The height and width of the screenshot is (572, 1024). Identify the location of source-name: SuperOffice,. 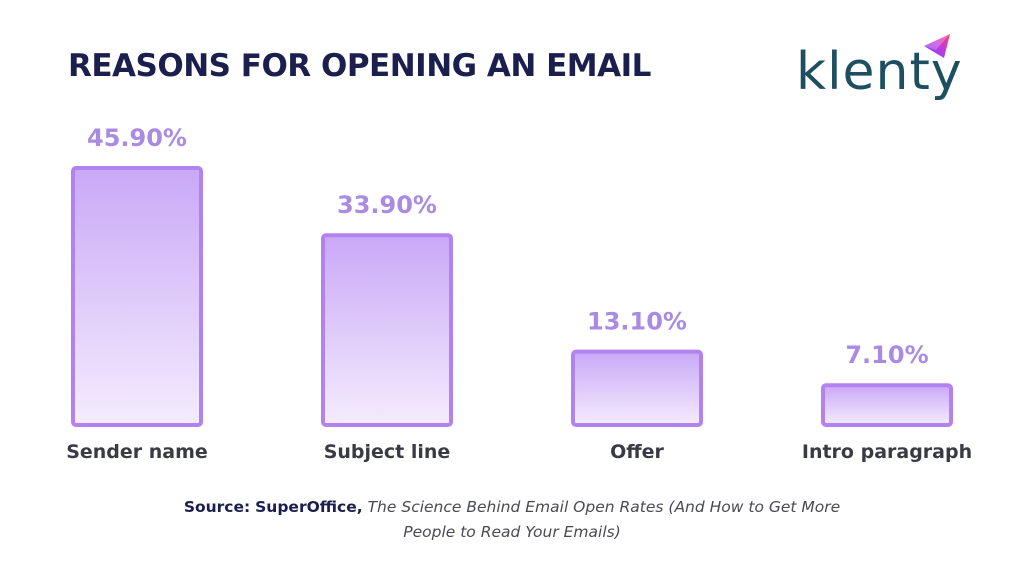
(309, 507).